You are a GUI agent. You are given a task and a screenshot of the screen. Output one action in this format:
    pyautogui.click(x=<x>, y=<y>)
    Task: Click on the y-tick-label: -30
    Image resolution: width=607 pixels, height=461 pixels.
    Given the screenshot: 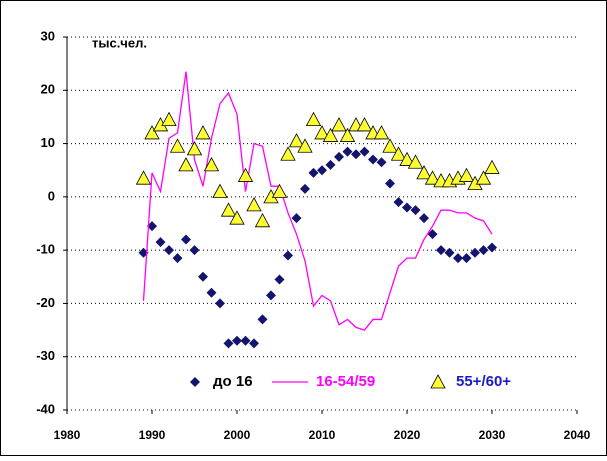 What is the action you would take?
    pyautogui.click(x=45, y=355)
    